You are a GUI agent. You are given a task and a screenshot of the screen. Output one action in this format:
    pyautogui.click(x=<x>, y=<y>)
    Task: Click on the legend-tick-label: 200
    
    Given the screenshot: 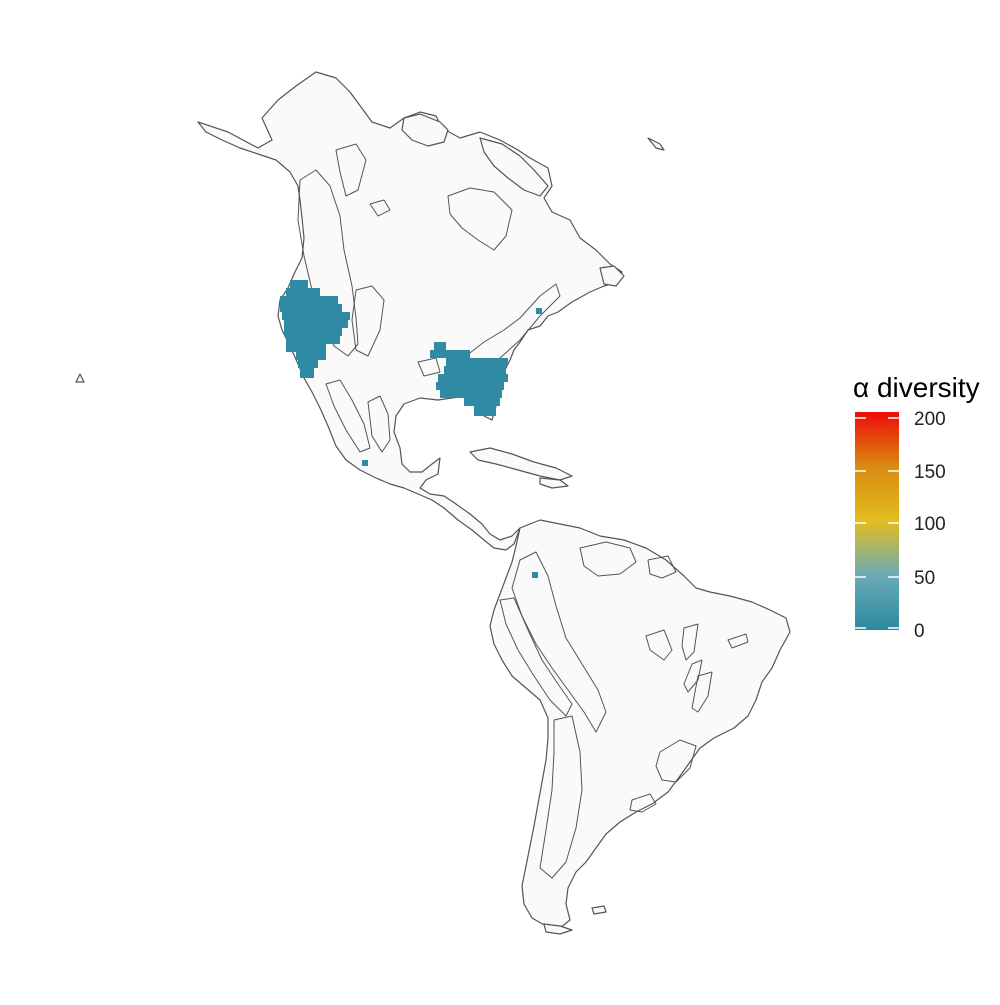 What is the action you would take?
    pyautogui.click(x=930, y=419)
    